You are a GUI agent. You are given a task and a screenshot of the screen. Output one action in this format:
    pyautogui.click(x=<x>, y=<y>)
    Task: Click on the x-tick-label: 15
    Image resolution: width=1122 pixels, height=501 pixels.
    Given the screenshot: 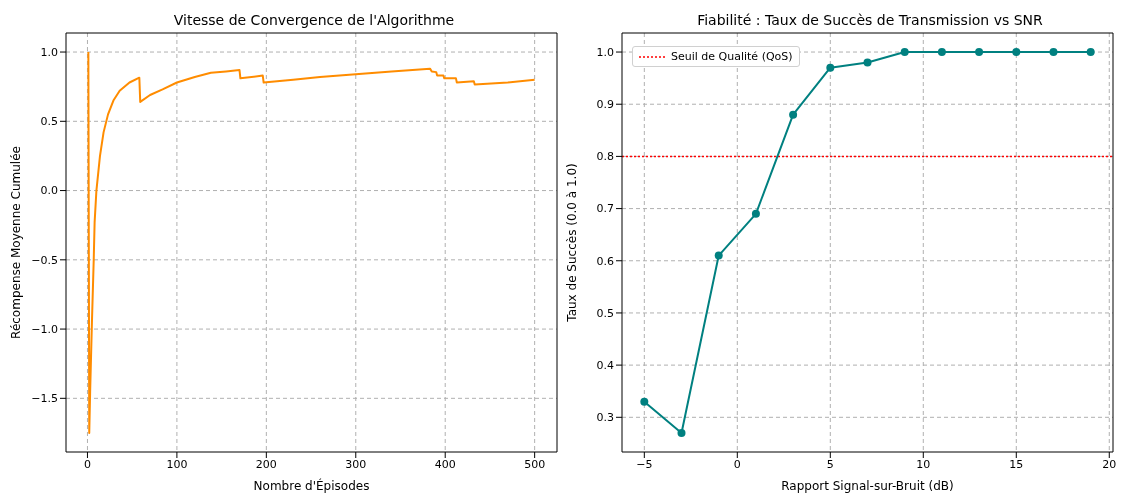 What is the action you would take?
    pyautogui.click(x=1016, y=464)
    